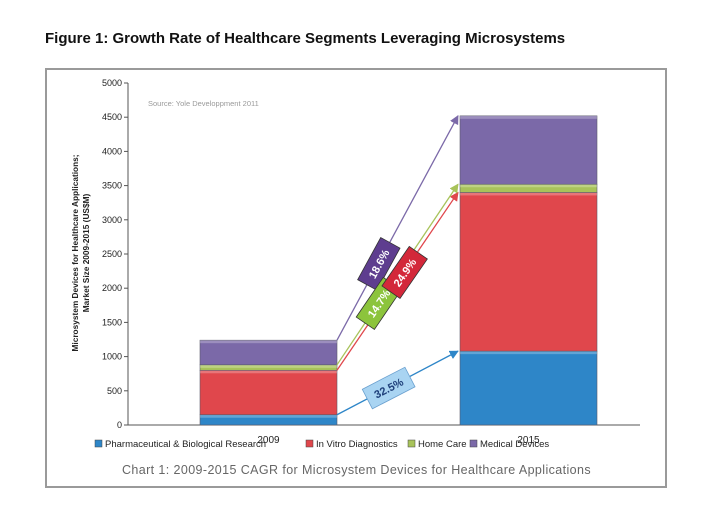  I want to click on bar-highlight-home-care-2015, so click(528, 186).